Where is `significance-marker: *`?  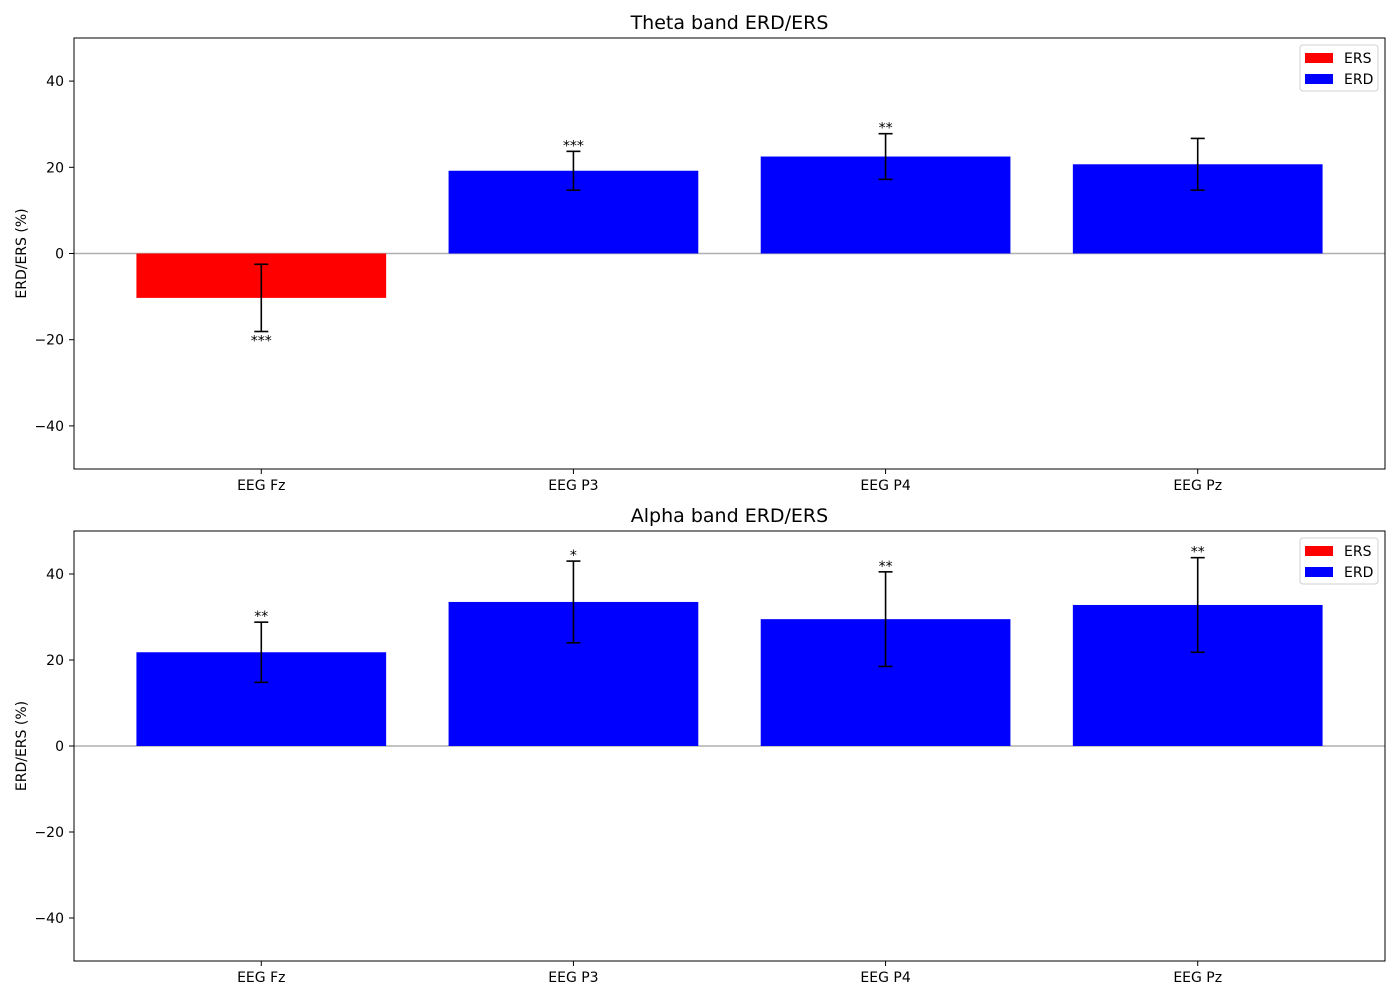 significance-marker: * is located at coordinates (573, 556).